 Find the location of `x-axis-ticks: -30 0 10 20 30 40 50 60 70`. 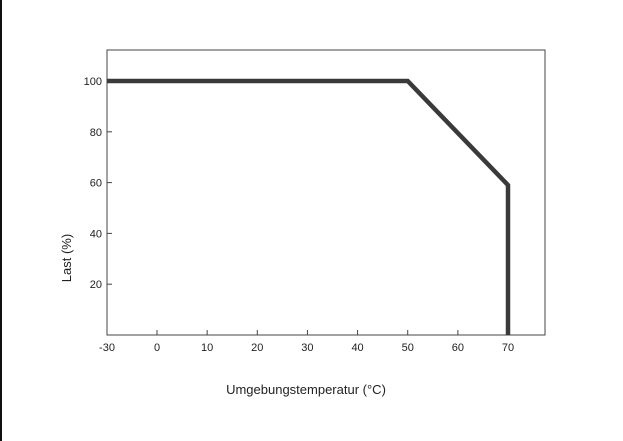

x-axis-ticks: -30 0 10 20 30 40 50 60 70 is located at coordinates (306, 342).